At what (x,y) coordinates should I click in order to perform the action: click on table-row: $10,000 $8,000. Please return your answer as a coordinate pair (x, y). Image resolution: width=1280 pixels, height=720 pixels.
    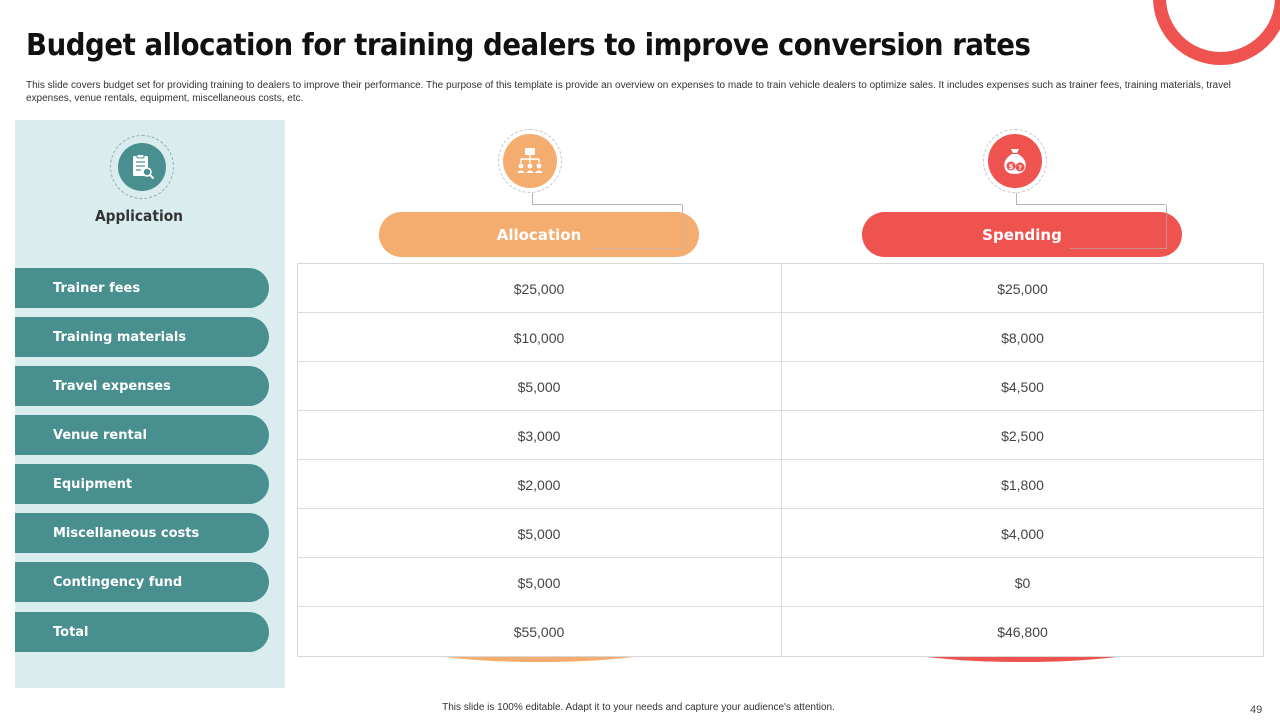
    Looking at the image, I should click on (780, 337).